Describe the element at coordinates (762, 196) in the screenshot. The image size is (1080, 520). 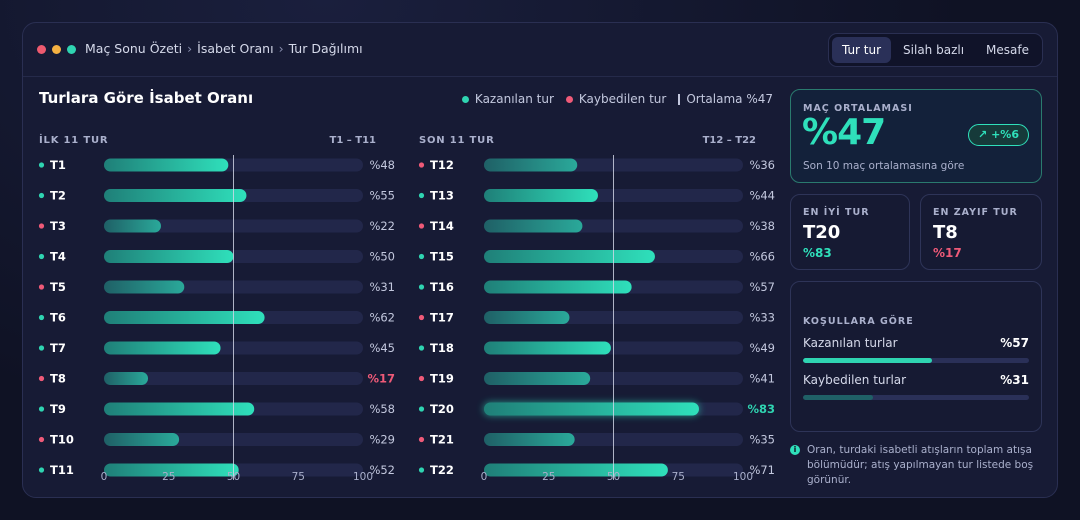
I see `value-label: %44` at that location.